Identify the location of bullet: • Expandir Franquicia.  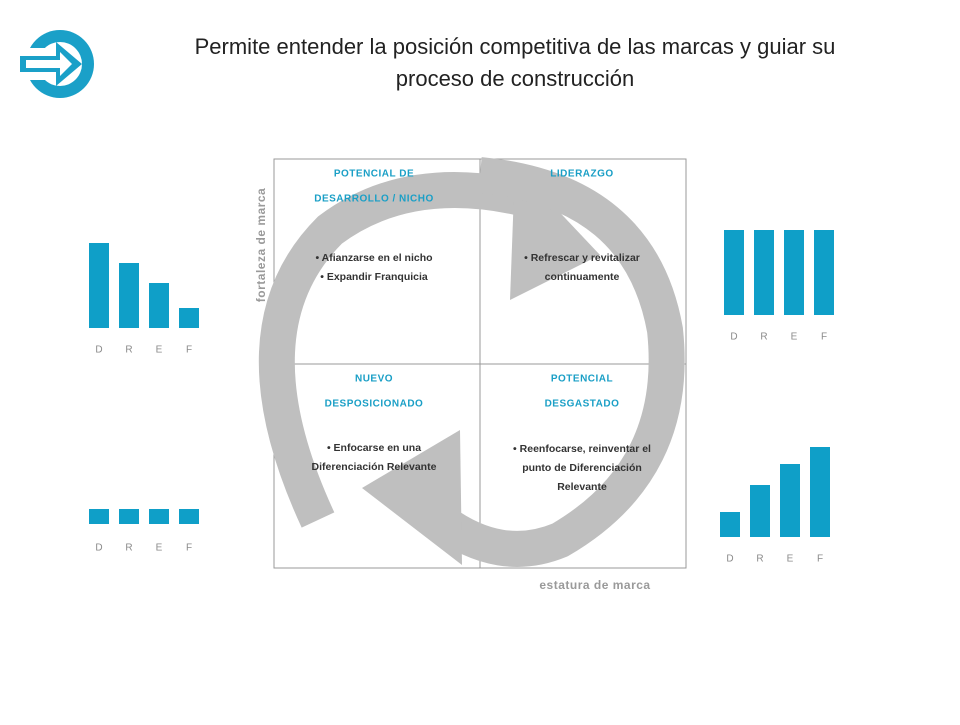
(374, 277).